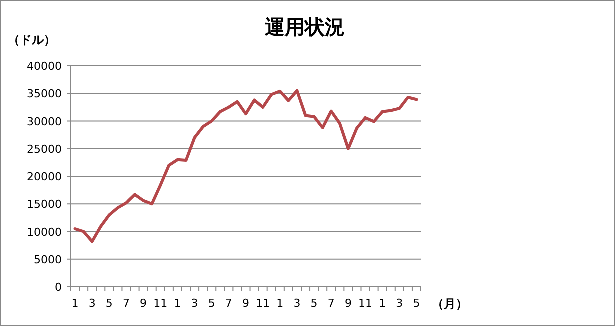  I want to click on y-tick-label: 30000, so click(44, 121).